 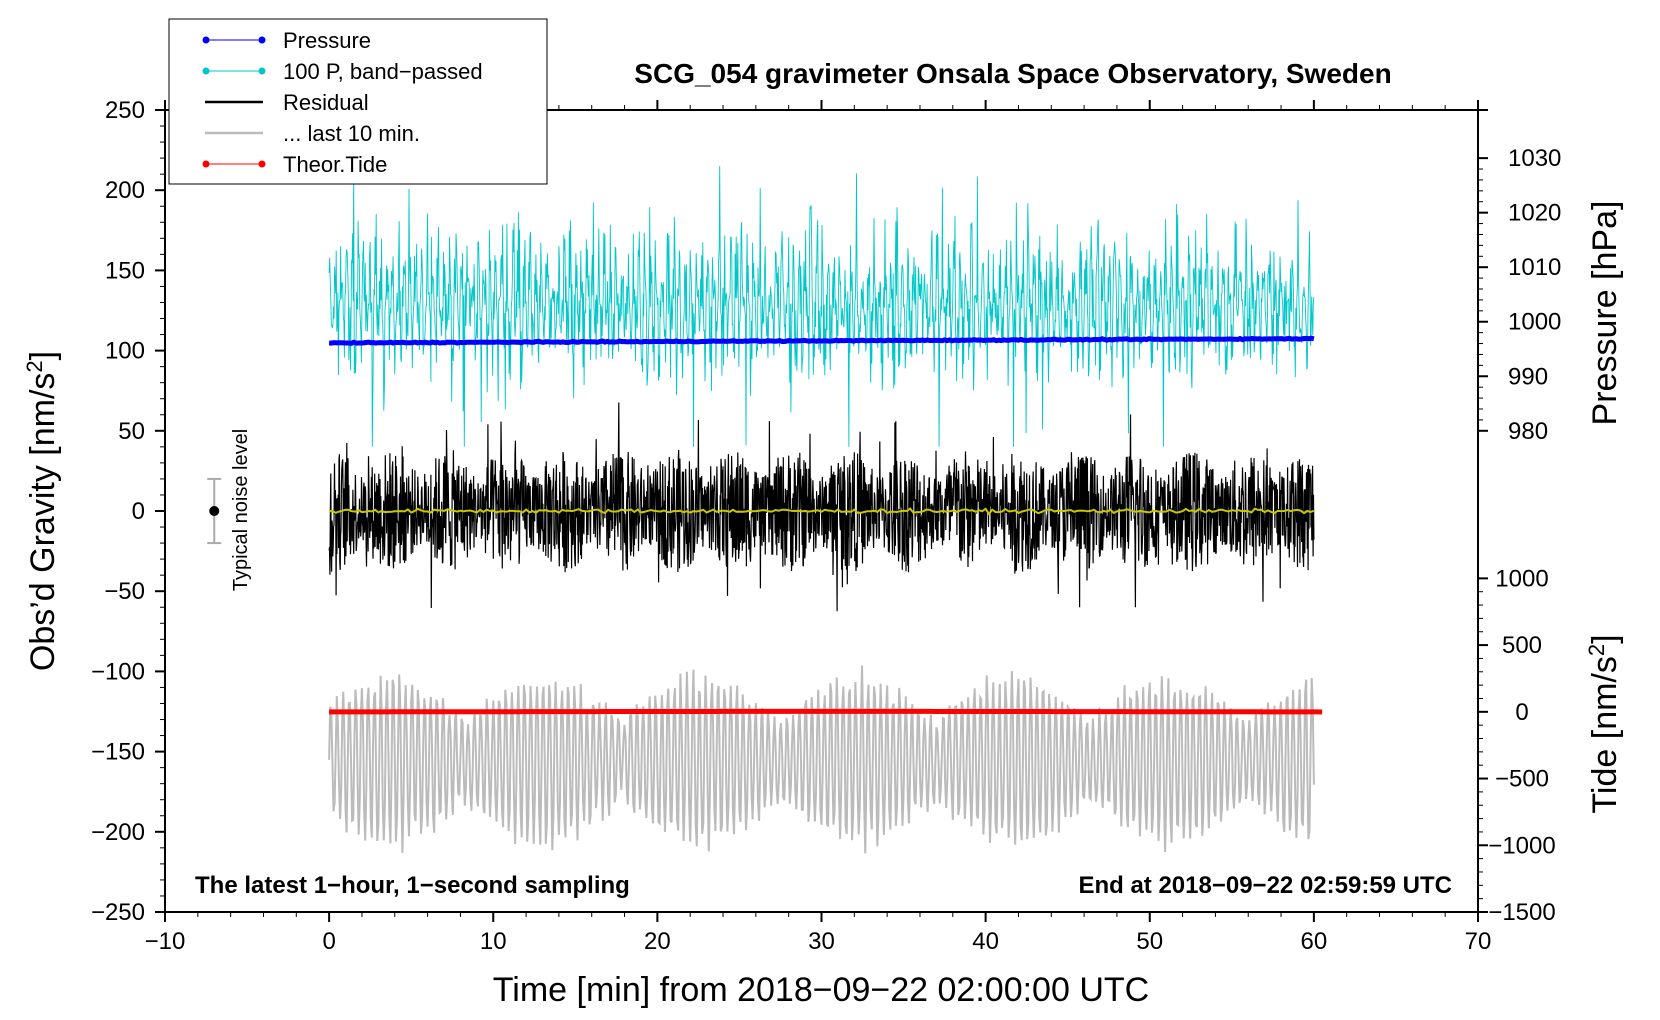 I want to click on y-tick-label-left: −50, so click(x=124, y=591).